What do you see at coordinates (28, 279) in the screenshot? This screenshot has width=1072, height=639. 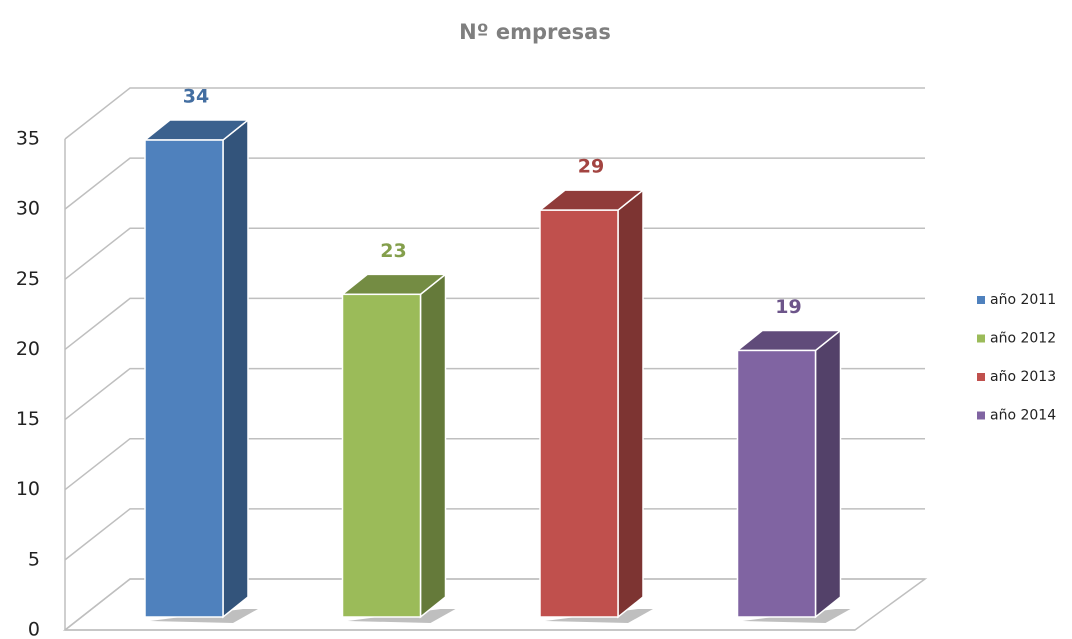 I see `y-tick-label: 25` at bounding box center [28, 279].